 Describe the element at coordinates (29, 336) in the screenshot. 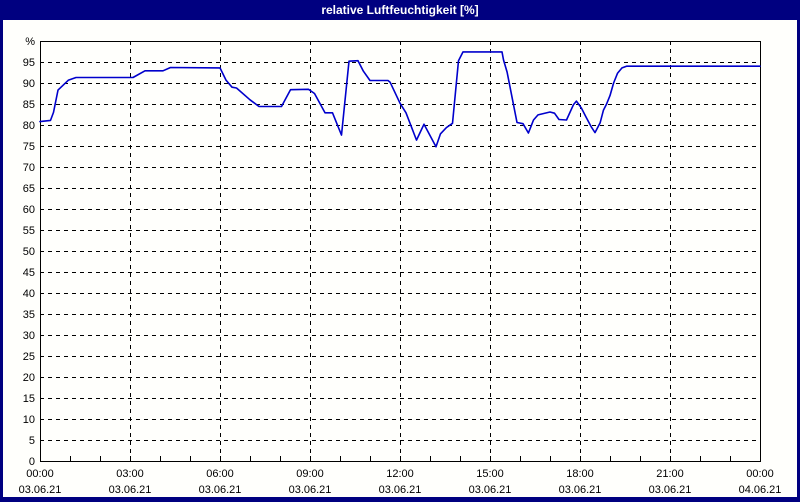

I see `y-tick-label: 30` at that location.